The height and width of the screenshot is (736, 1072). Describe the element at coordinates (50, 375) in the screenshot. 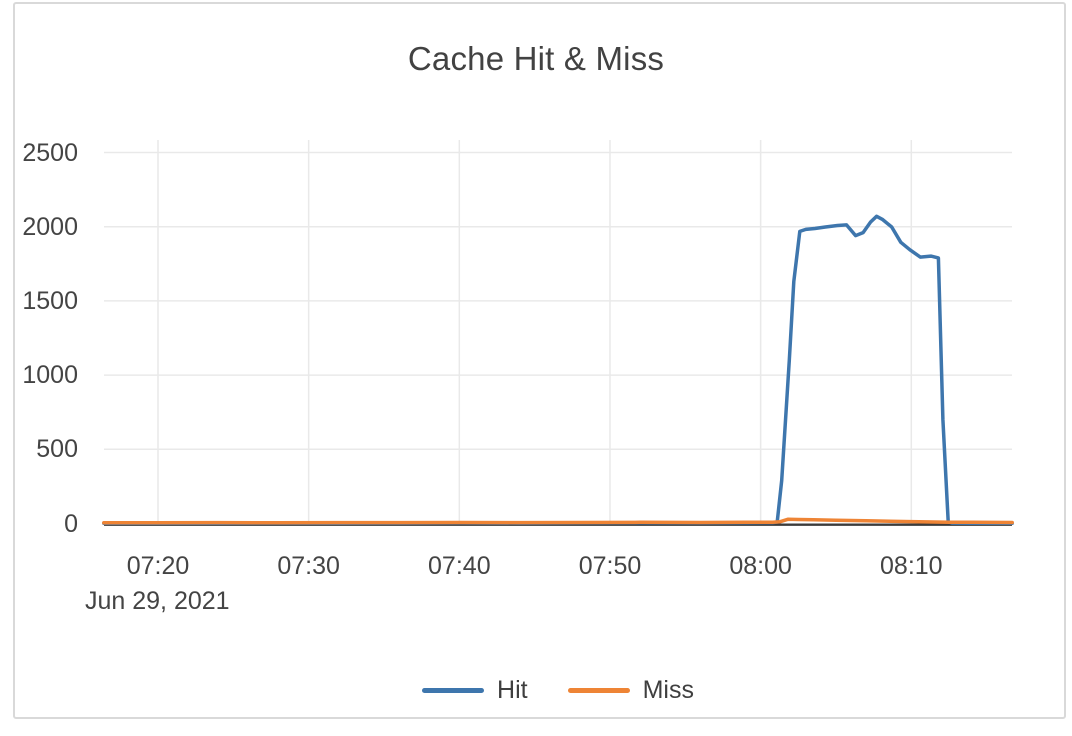

I see `y-tick-label: 1000` at that location.